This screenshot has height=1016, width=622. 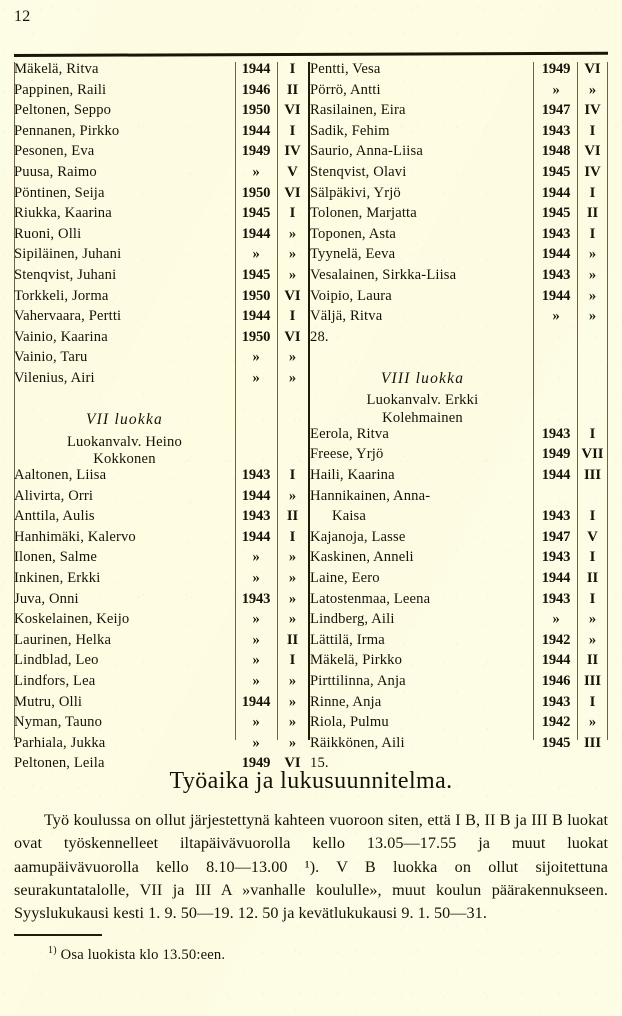 I want to click on section-gap, so click(x=161, y=402).